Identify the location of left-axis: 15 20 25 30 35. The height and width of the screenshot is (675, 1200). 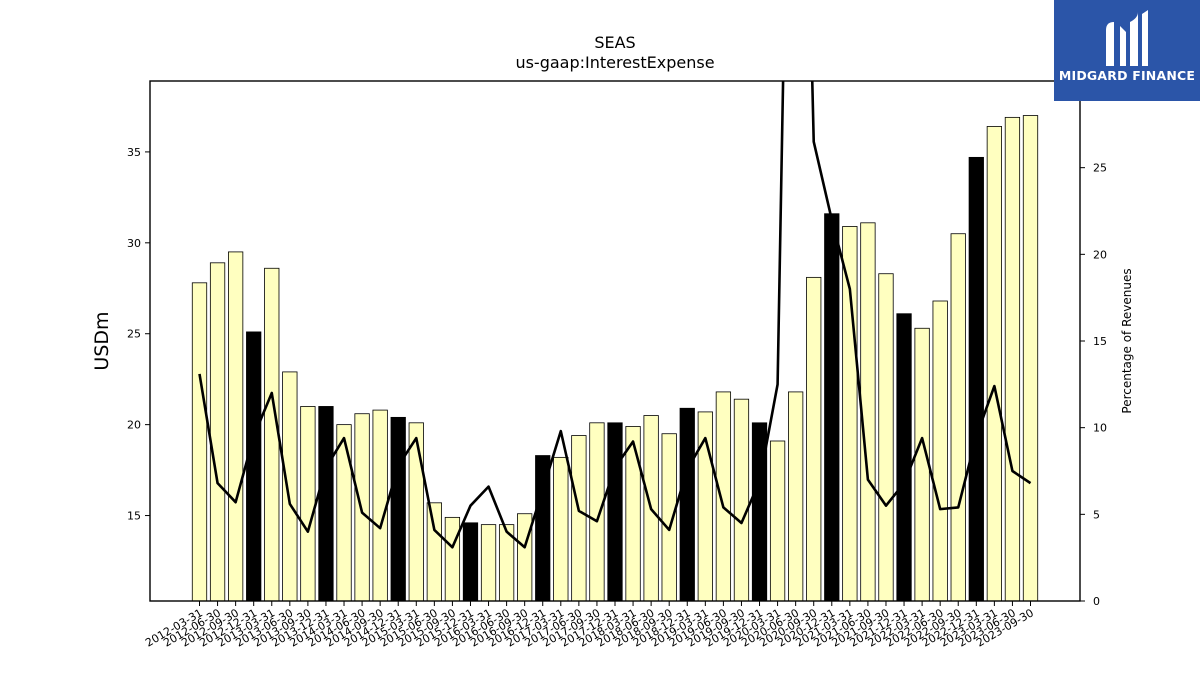
(138, 334).